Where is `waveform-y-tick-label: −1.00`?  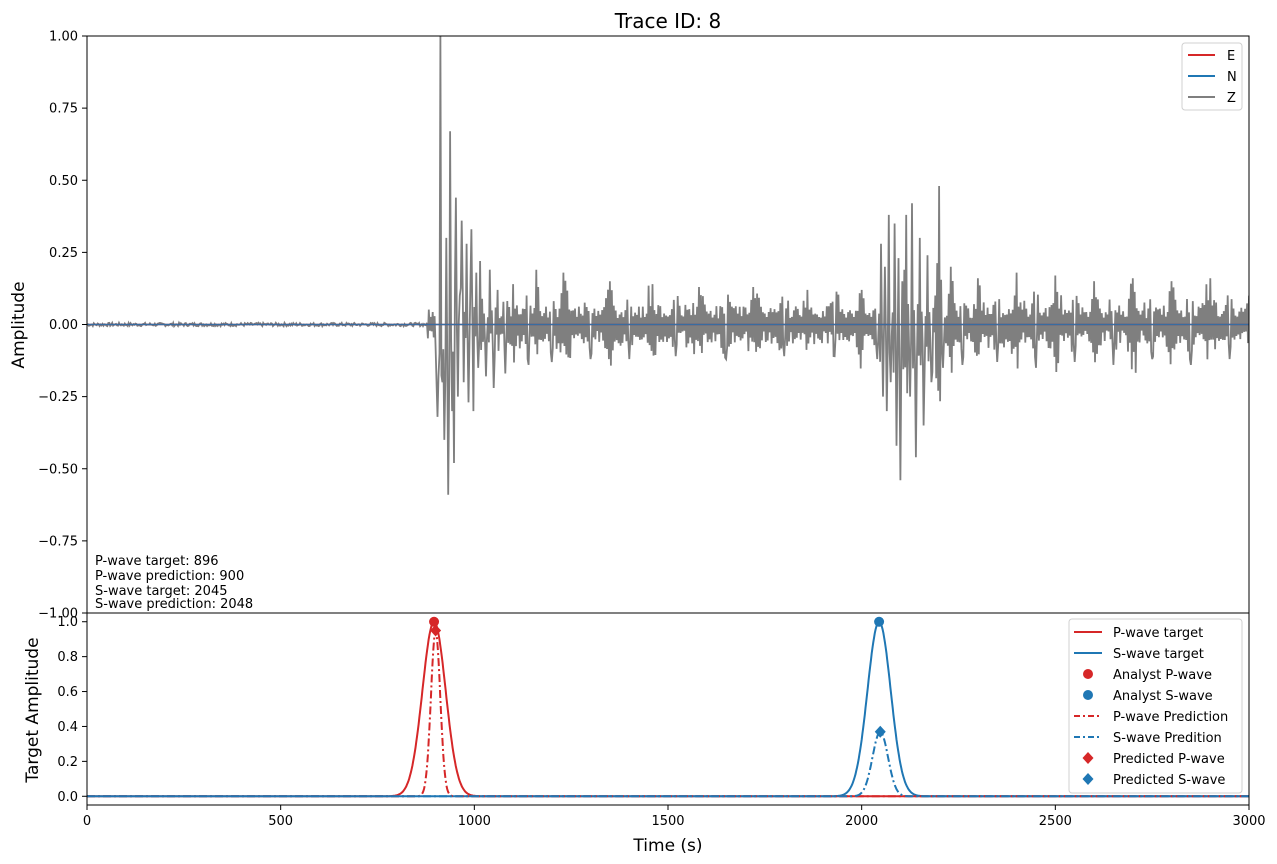
waveform-y-tick-label: −1.00 is located at coordinates (58, 614).